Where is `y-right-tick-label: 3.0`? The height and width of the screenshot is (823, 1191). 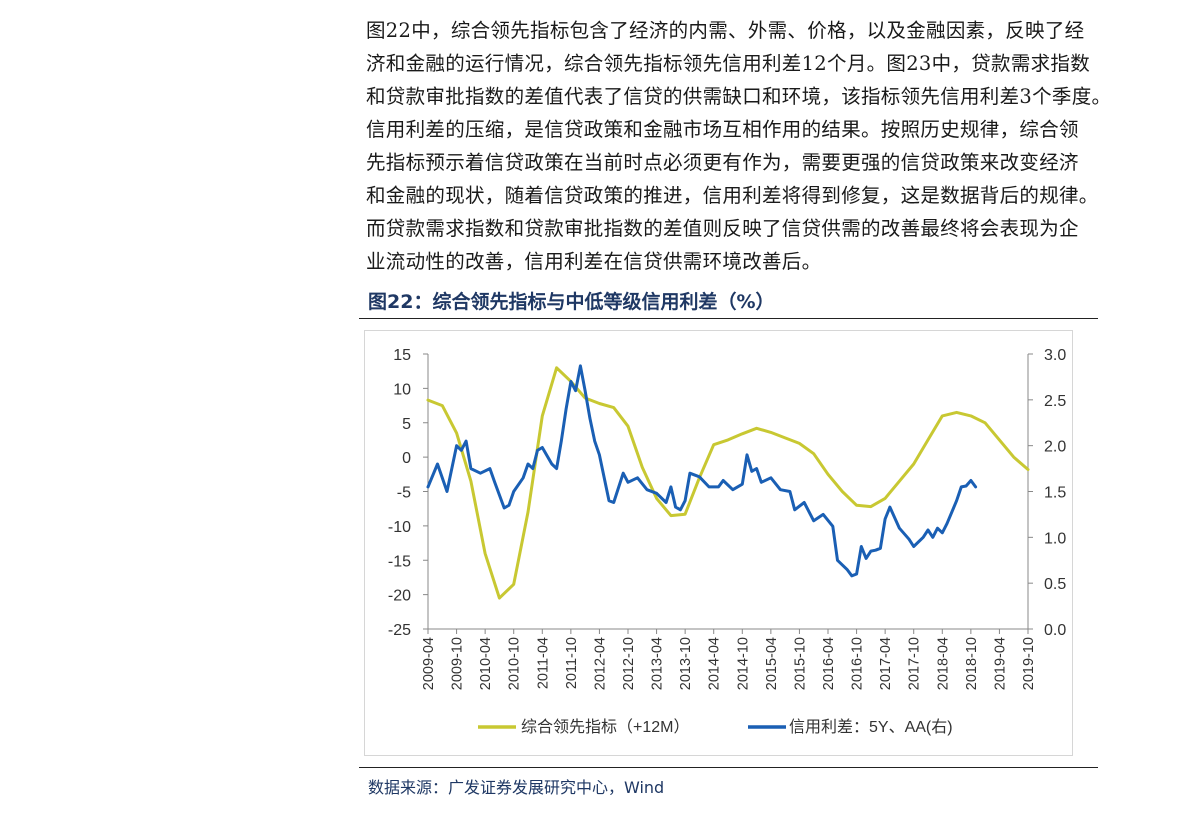
y-right-tick-label: 3.0 is located at coordinates (1055, 355).